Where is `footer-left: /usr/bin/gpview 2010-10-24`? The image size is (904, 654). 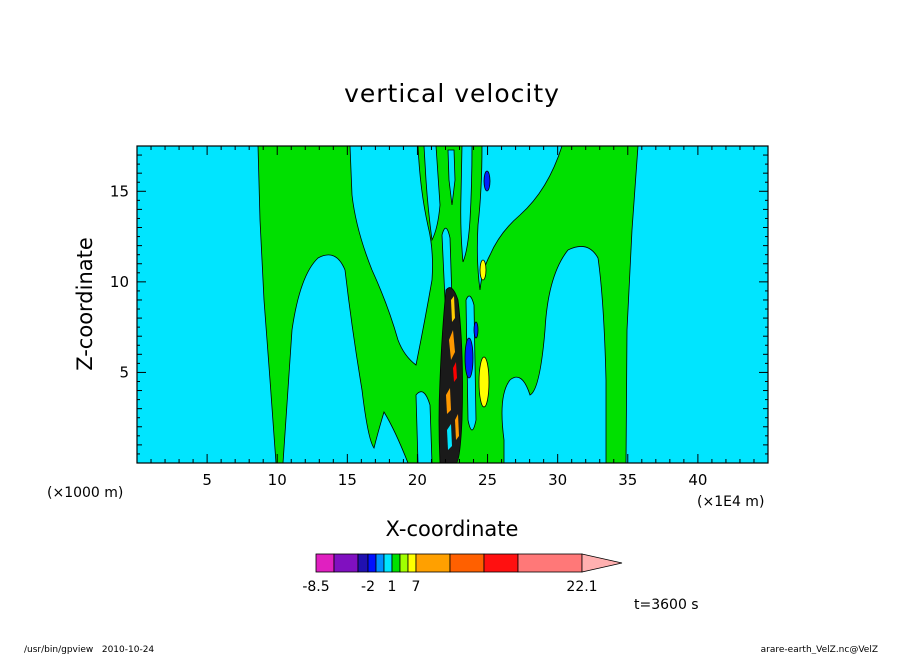
footer-left: /usr/bin/gpview 2010-10-24 is located at coordinates (89, 649).